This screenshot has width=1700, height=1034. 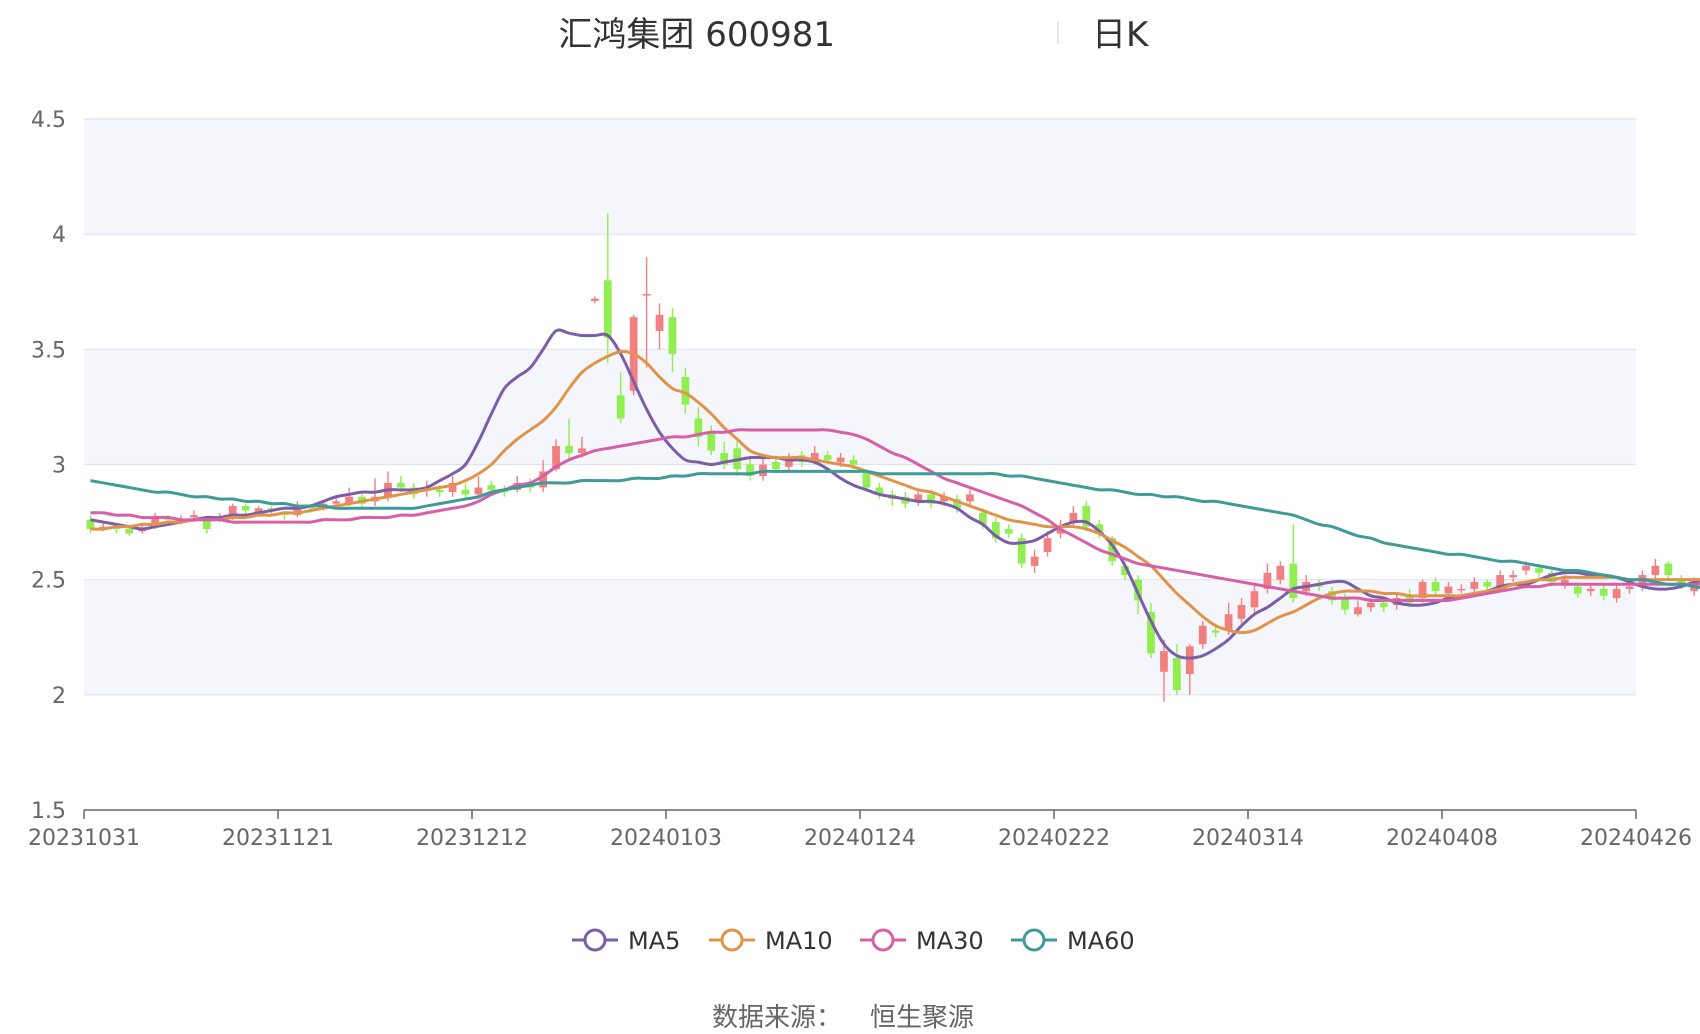 I want to click on x-tick-label: 20240408, so click(x=1442, y=838).